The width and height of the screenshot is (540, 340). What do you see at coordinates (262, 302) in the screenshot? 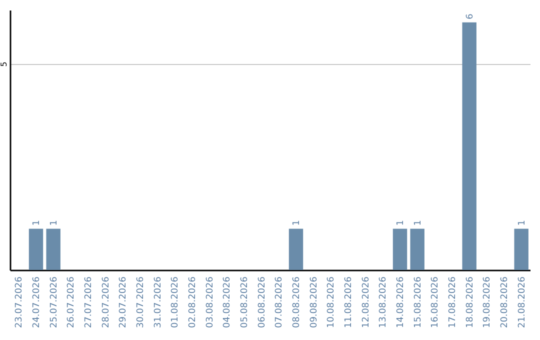
I see `x-tick-label: 06.08.2026` at bounding box center [262, 302].